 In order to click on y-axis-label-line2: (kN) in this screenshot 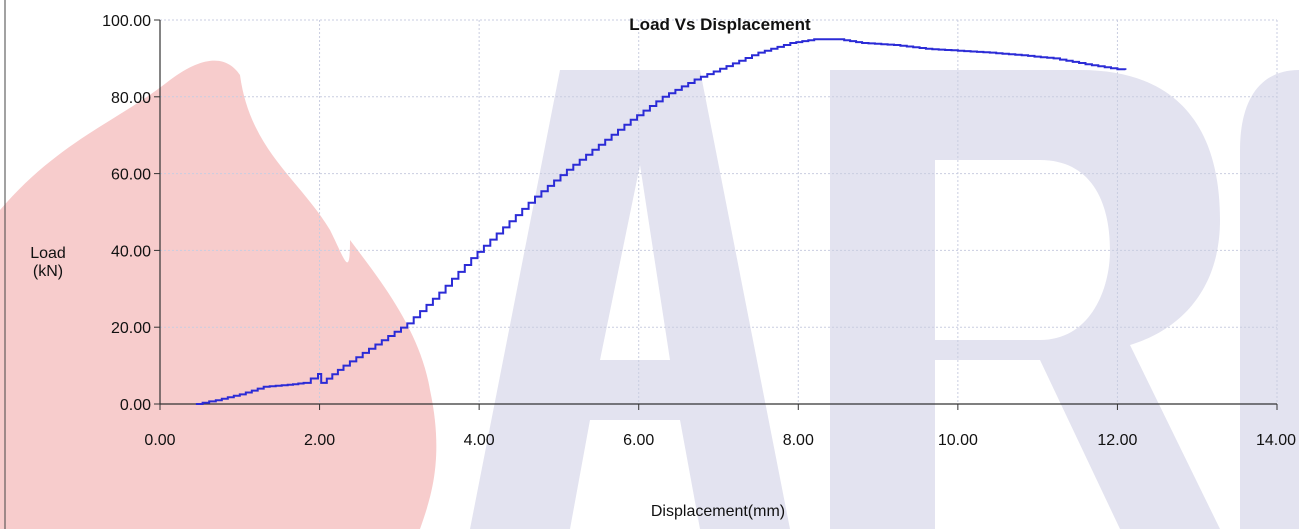, I will do `click(48, 271)`.